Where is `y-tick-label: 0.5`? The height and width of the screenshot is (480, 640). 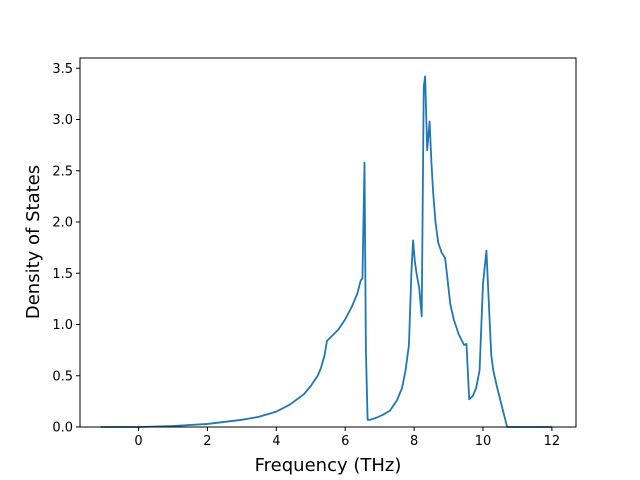 y-tick-label: 0.5 is located at coordinates (62, 376).